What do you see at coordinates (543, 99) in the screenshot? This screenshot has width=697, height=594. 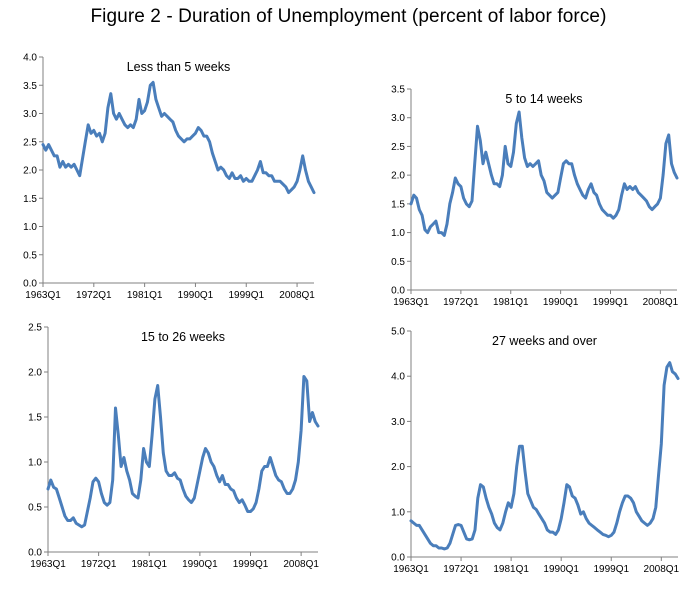 I see `chart-title: 5 to 14 weeks` at bounding box center [543, 99].